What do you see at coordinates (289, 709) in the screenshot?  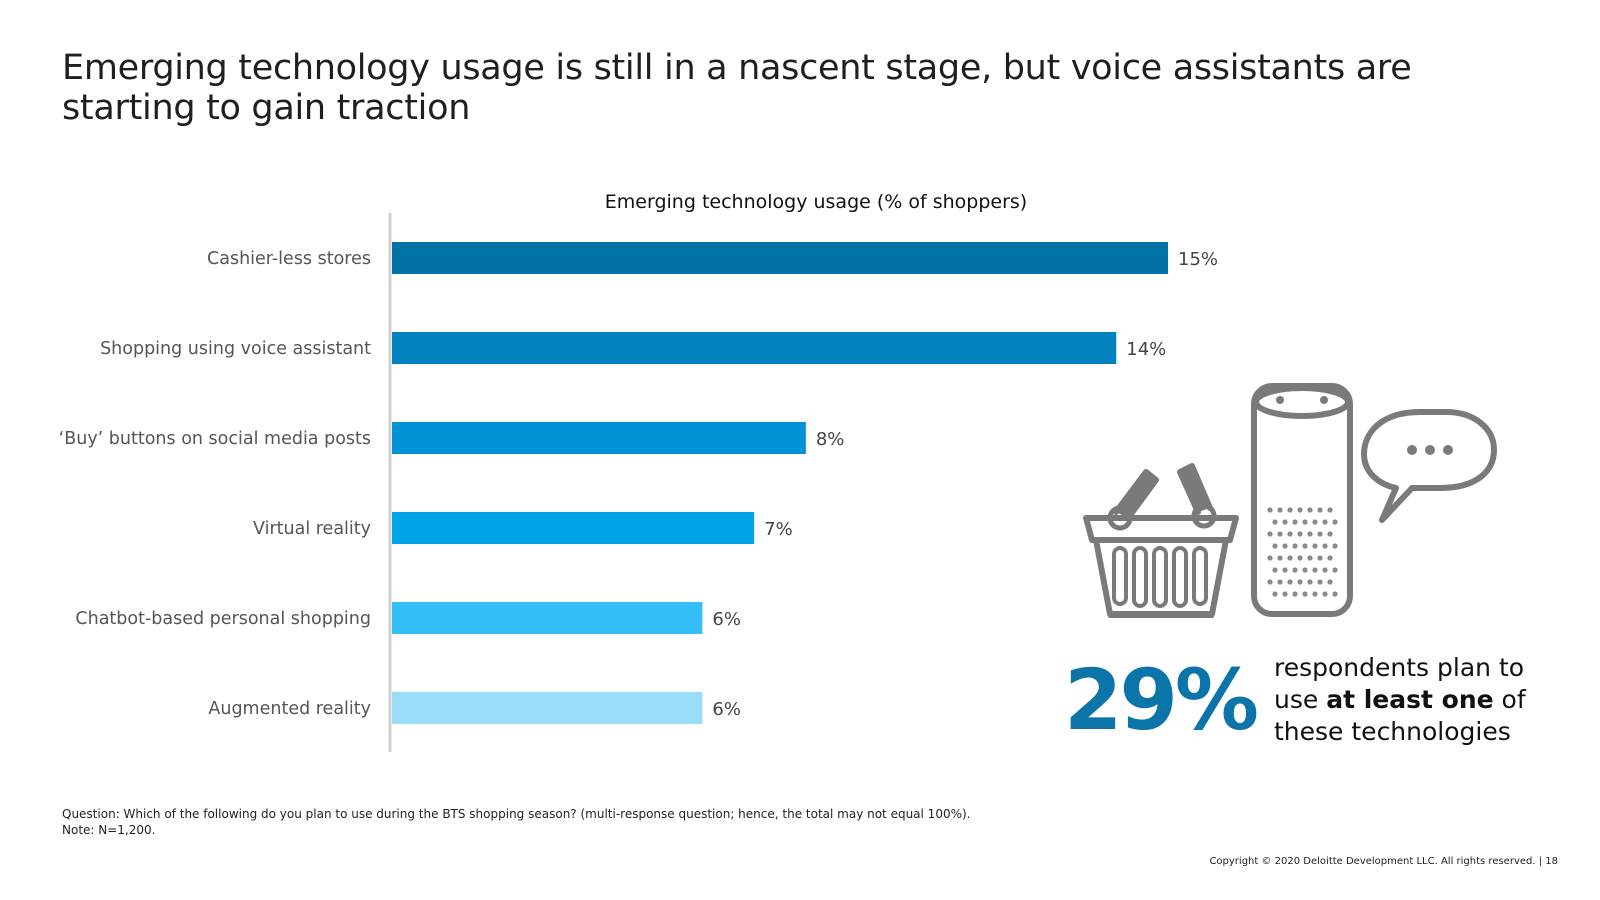 I see `category-label: Augmented reality` at bounding box center [289, 709].